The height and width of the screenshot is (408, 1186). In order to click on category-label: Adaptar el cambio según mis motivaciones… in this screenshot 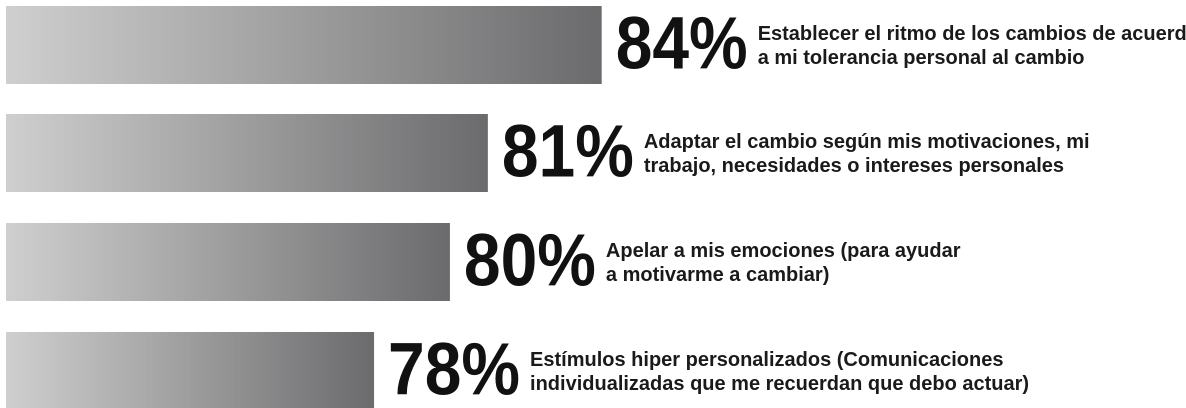, I will do `click(867, 142)`.